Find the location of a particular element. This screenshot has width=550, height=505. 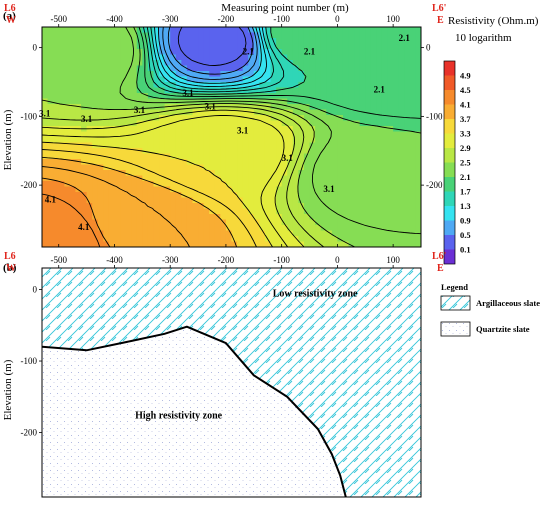

panel-b-start-line: L6 is located at coordinates (10, 256).